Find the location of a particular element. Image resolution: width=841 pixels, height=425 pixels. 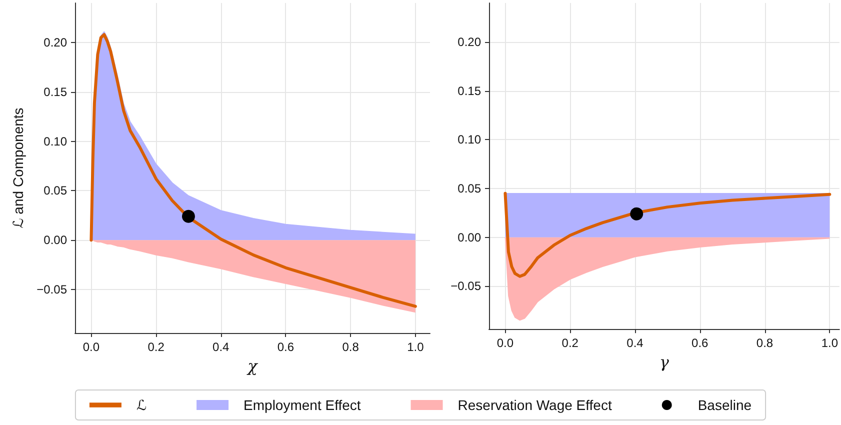

legend-label: Baseline is located at coordinates (725, 405).